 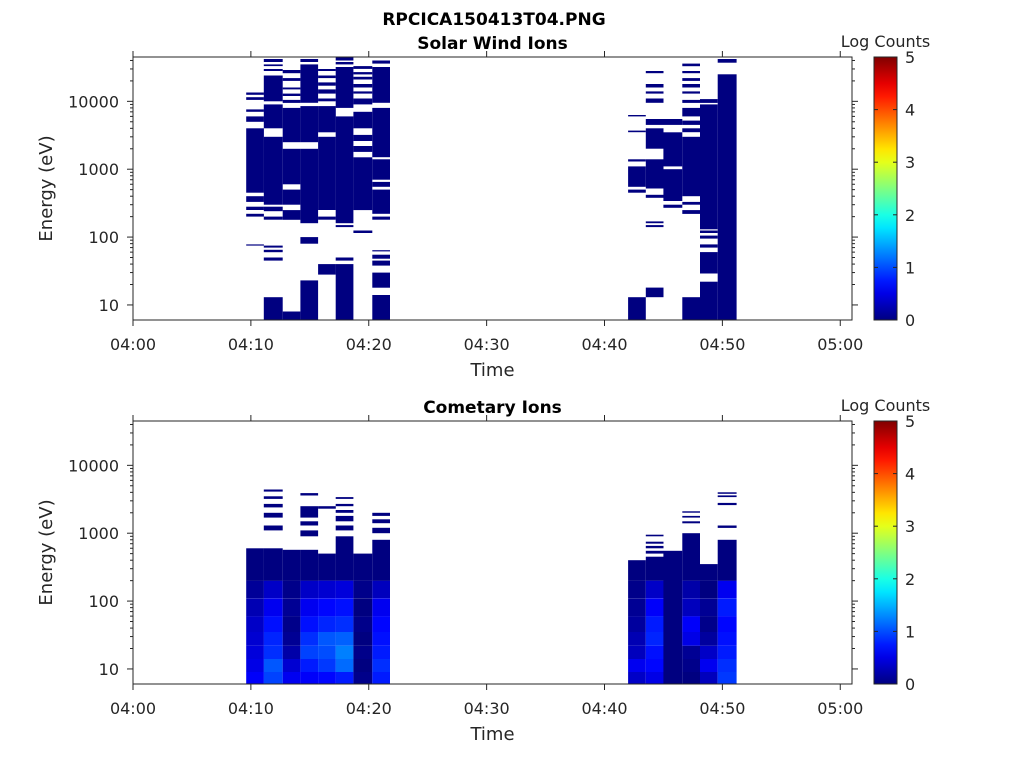 What do you see at coordinates (93, 465) in the screenshot?
I see `y-tick-label: 10000` at bounding box center [93, 465].